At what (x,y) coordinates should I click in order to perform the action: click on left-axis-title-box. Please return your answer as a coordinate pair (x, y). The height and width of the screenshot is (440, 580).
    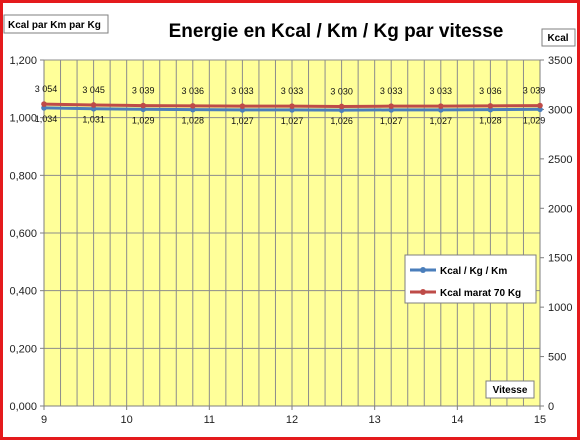
    Looking at the image, I should click on (56, 24).